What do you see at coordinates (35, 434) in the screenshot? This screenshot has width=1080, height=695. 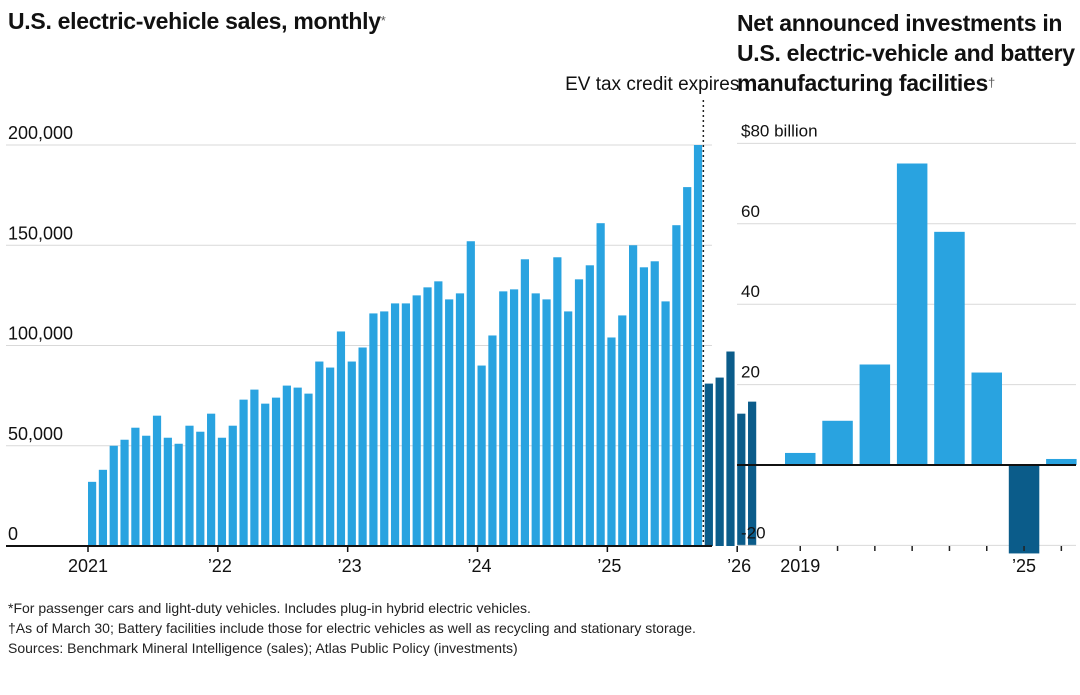 I see `sales-ytick-label: 50,000` at bounding box center [35, 434].